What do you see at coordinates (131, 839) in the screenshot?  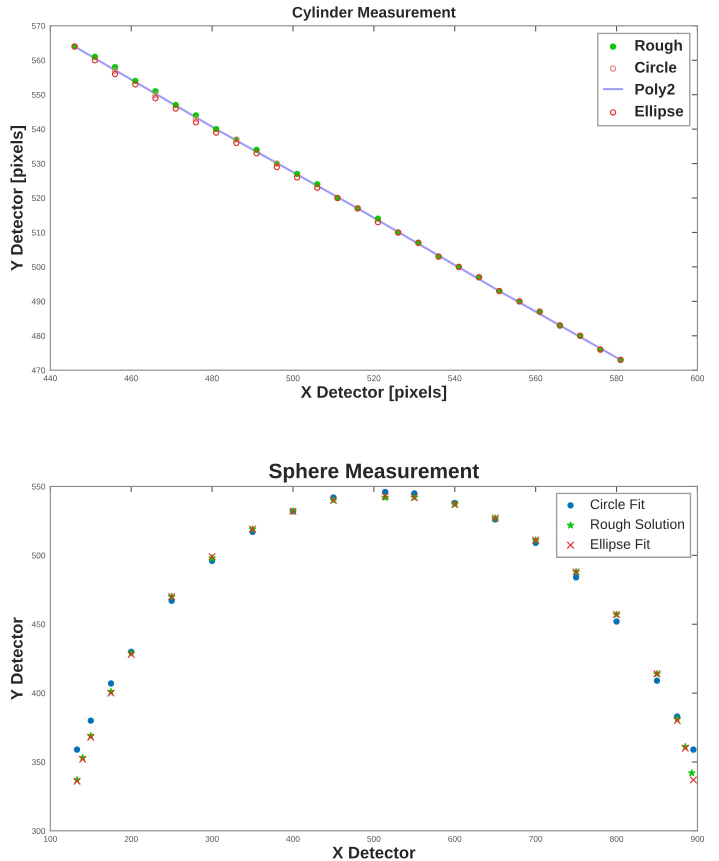 I see `x-tick-label: 200` at bounding box center [131, 839].